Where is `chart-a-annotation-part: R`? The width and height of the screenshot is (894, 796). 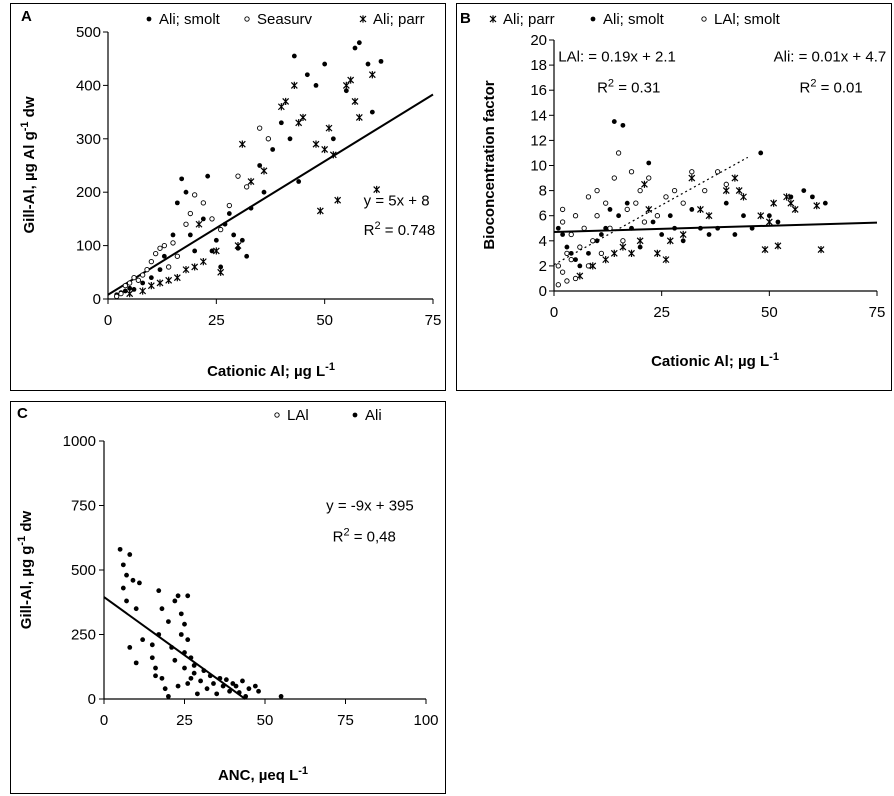 chart-a-annotation-part: R is located at coordinates (369, 230).